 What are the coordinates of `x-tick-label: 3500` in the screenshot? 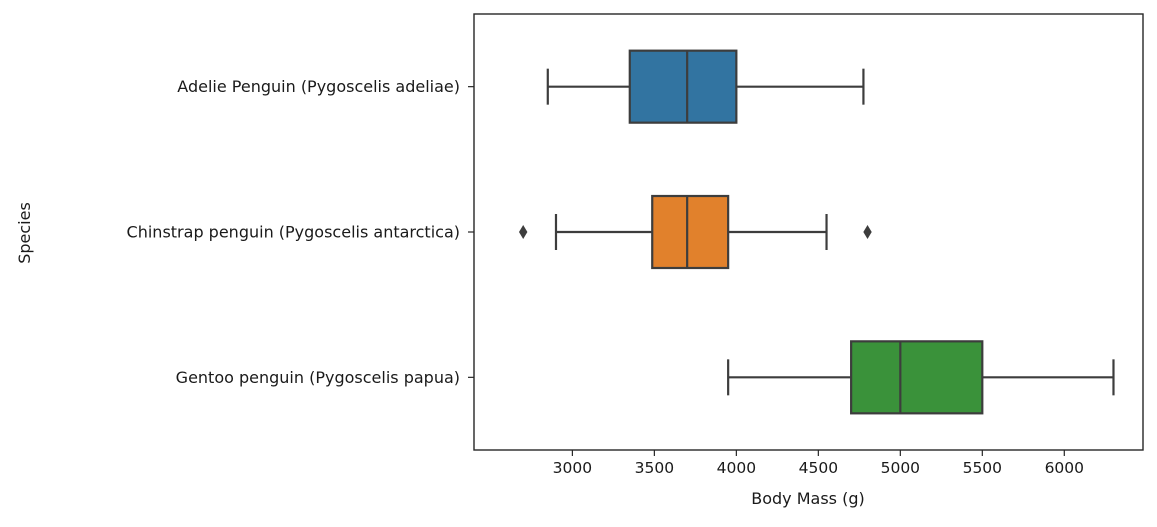 It's located at (654, 468).